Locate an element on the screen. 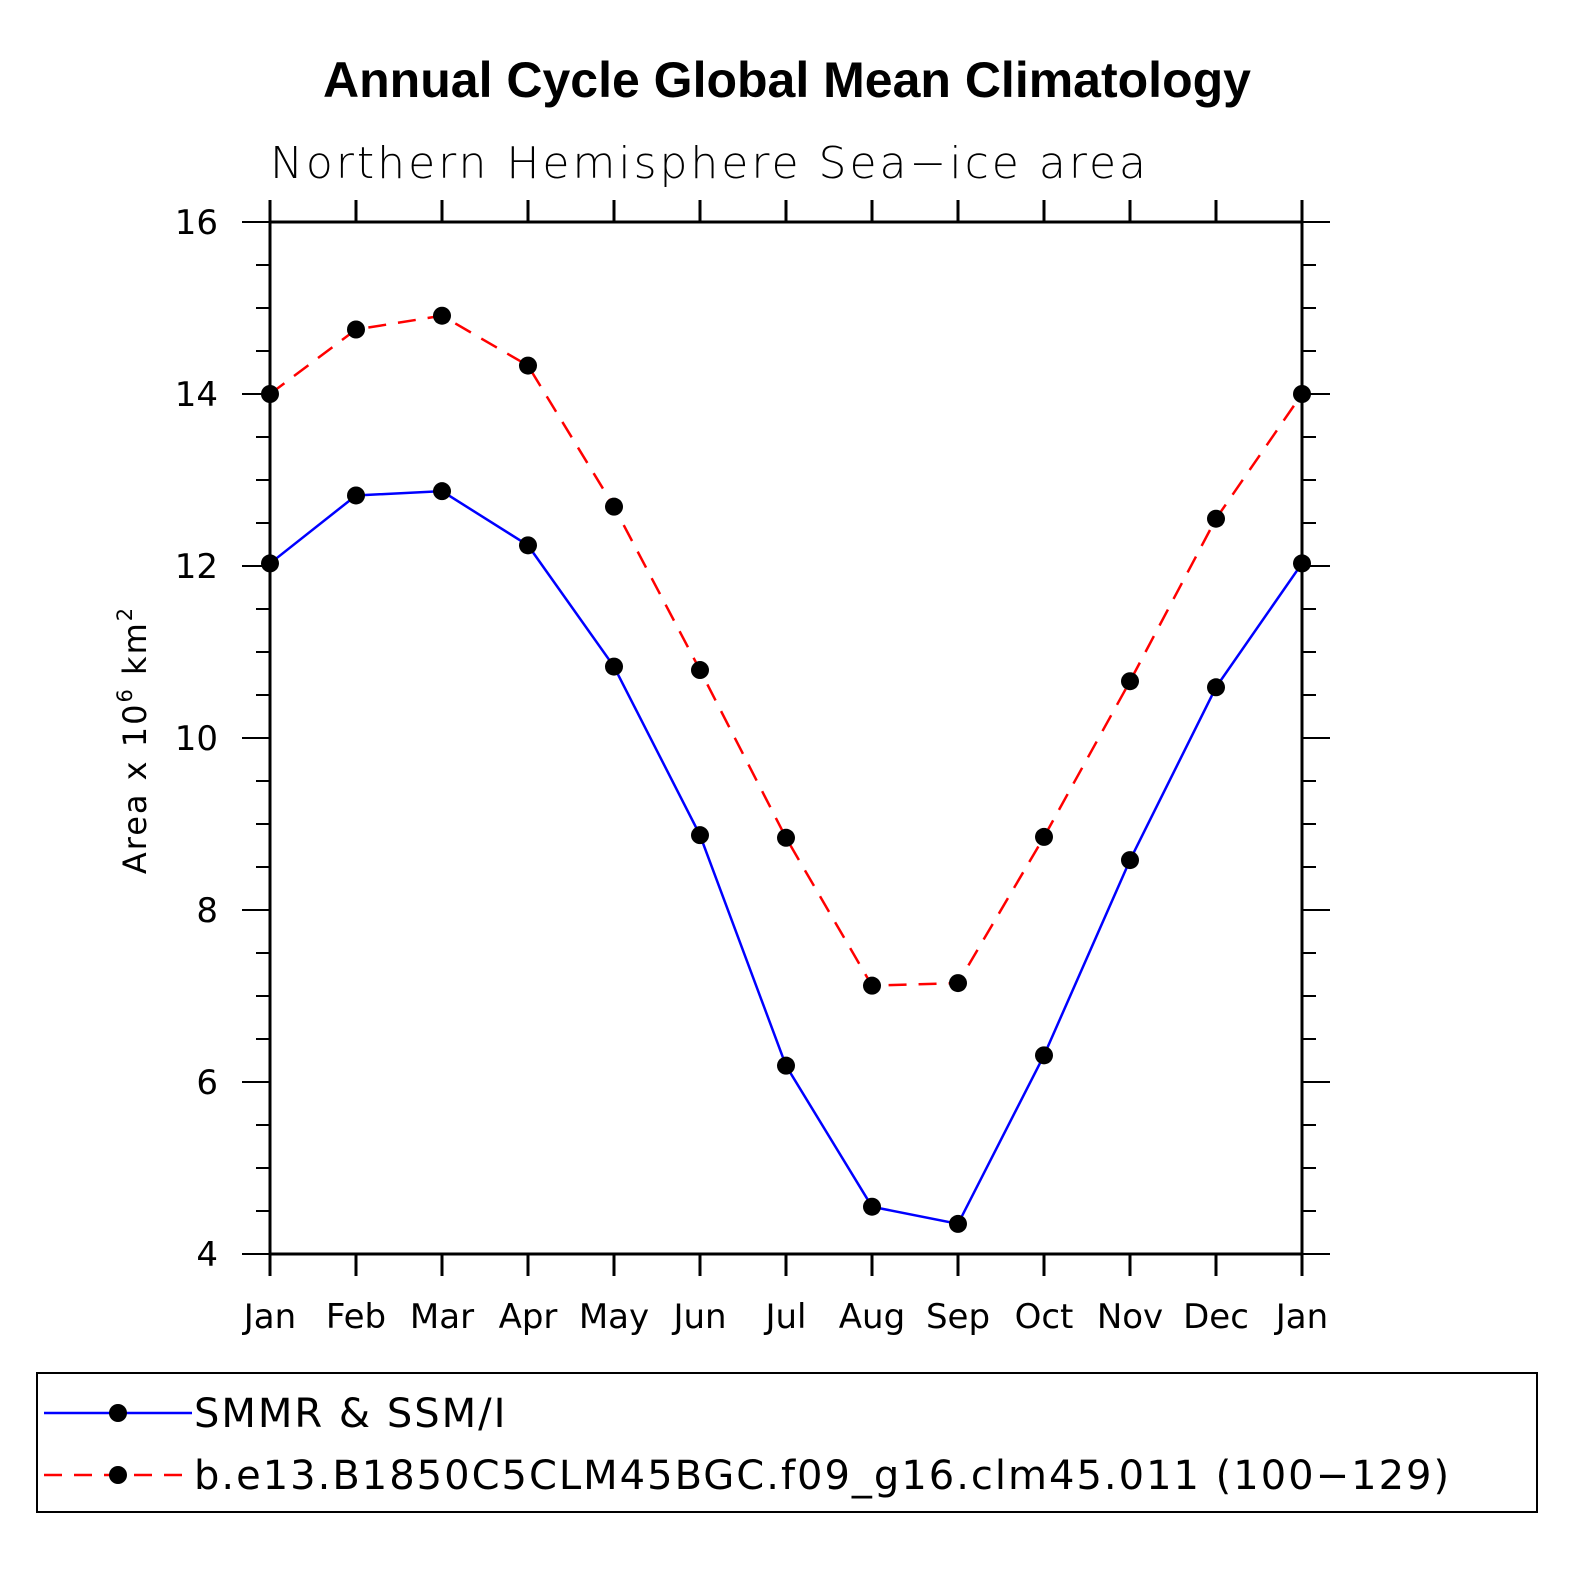  x-tick-label: Feb is located at coordinates (356, 1317).